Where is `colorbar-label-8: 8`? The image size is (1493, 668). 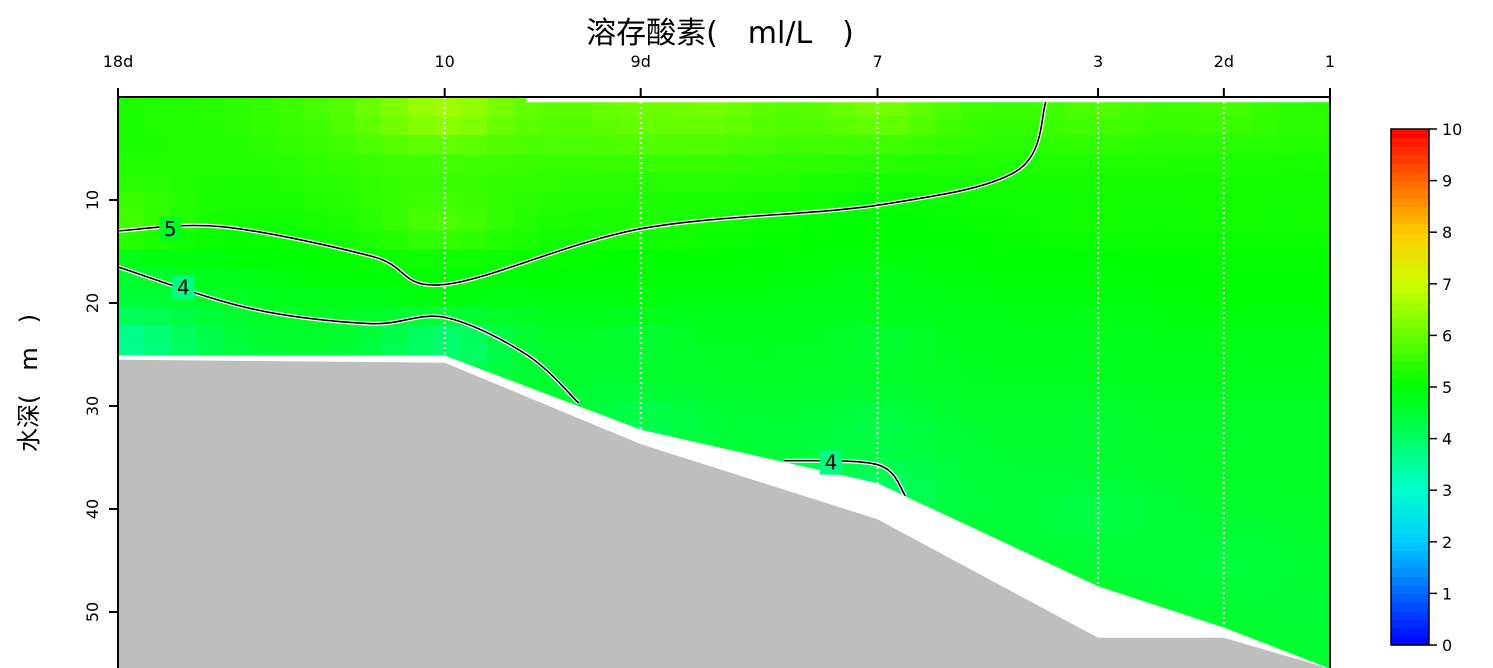 colorbar-label-8: 8 is located at coordinates (1447, 232).